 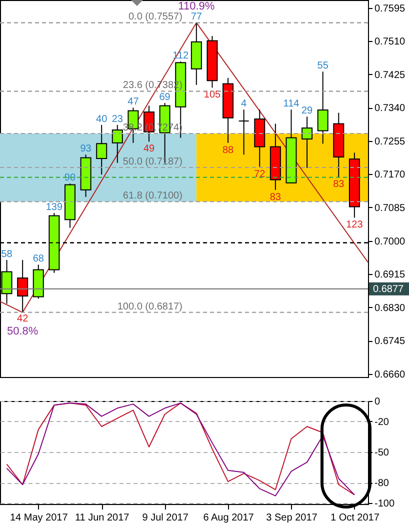 What do you see at coordinates (260, 174) in the screenshot?
I see `text: 72` at bounding box center [260, 174].